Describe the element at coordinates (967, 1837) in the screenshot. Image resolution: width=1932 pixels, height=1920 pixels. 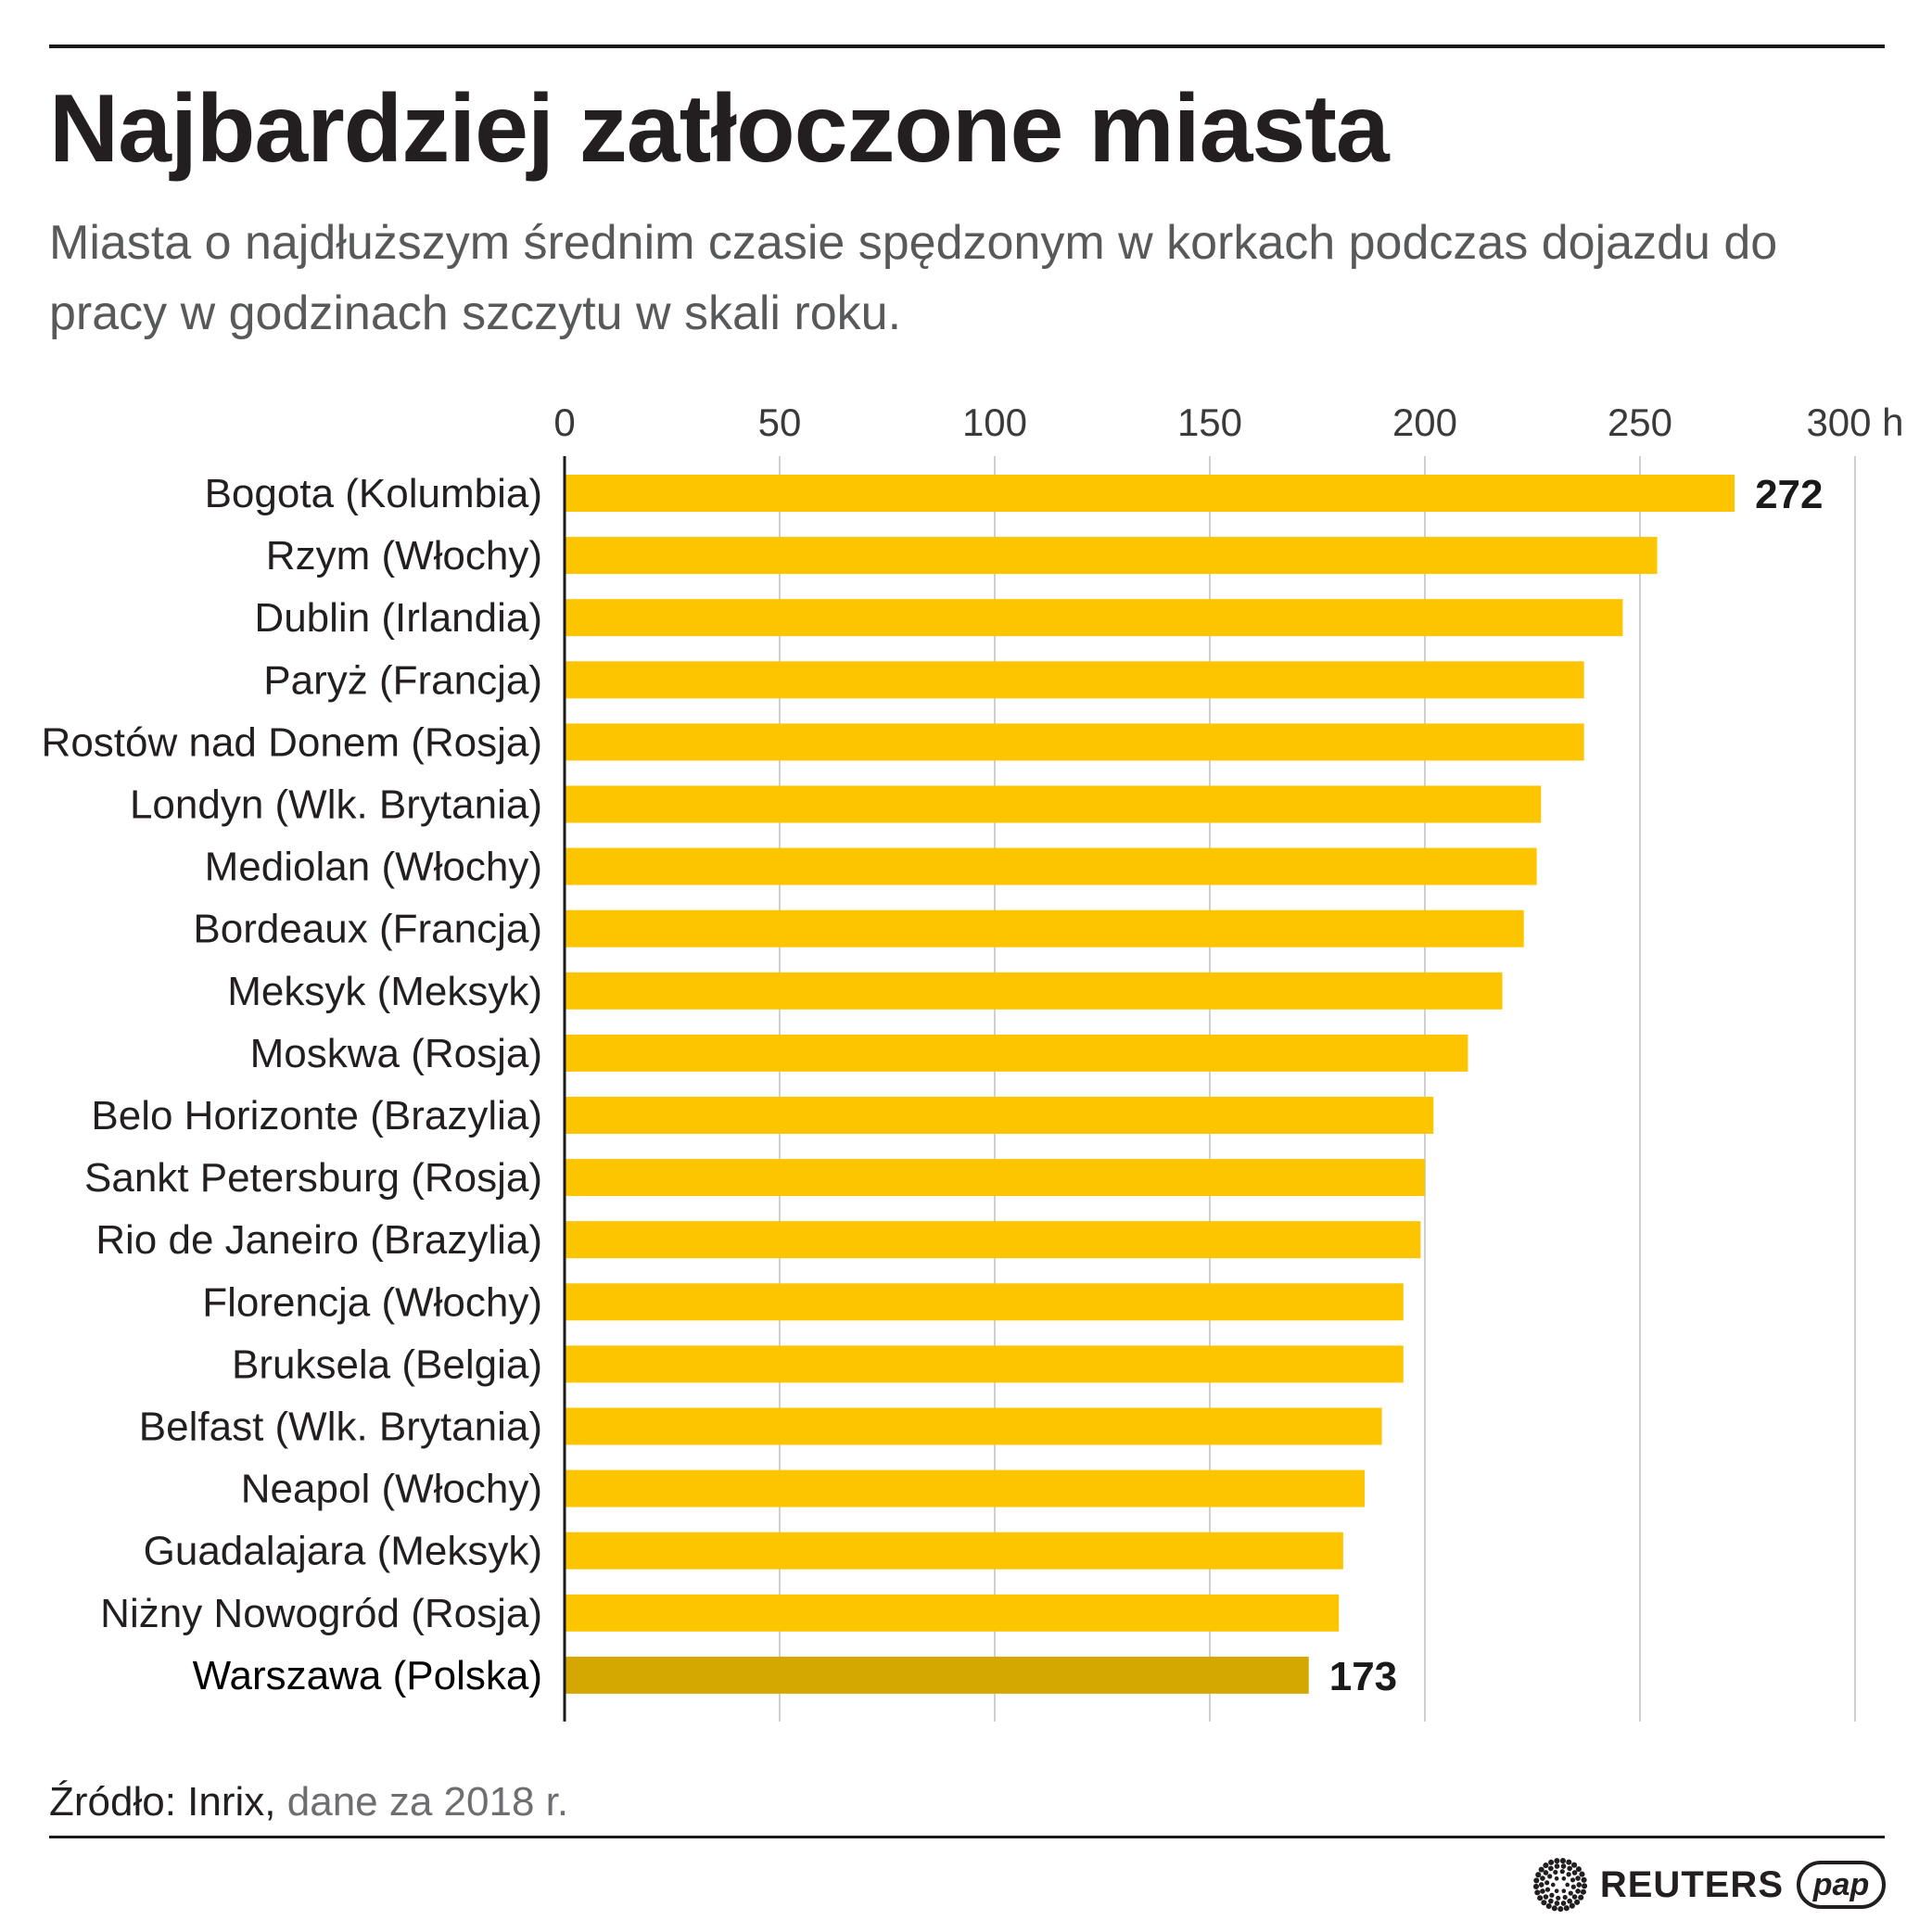
I see `bottom-rule` at that location.